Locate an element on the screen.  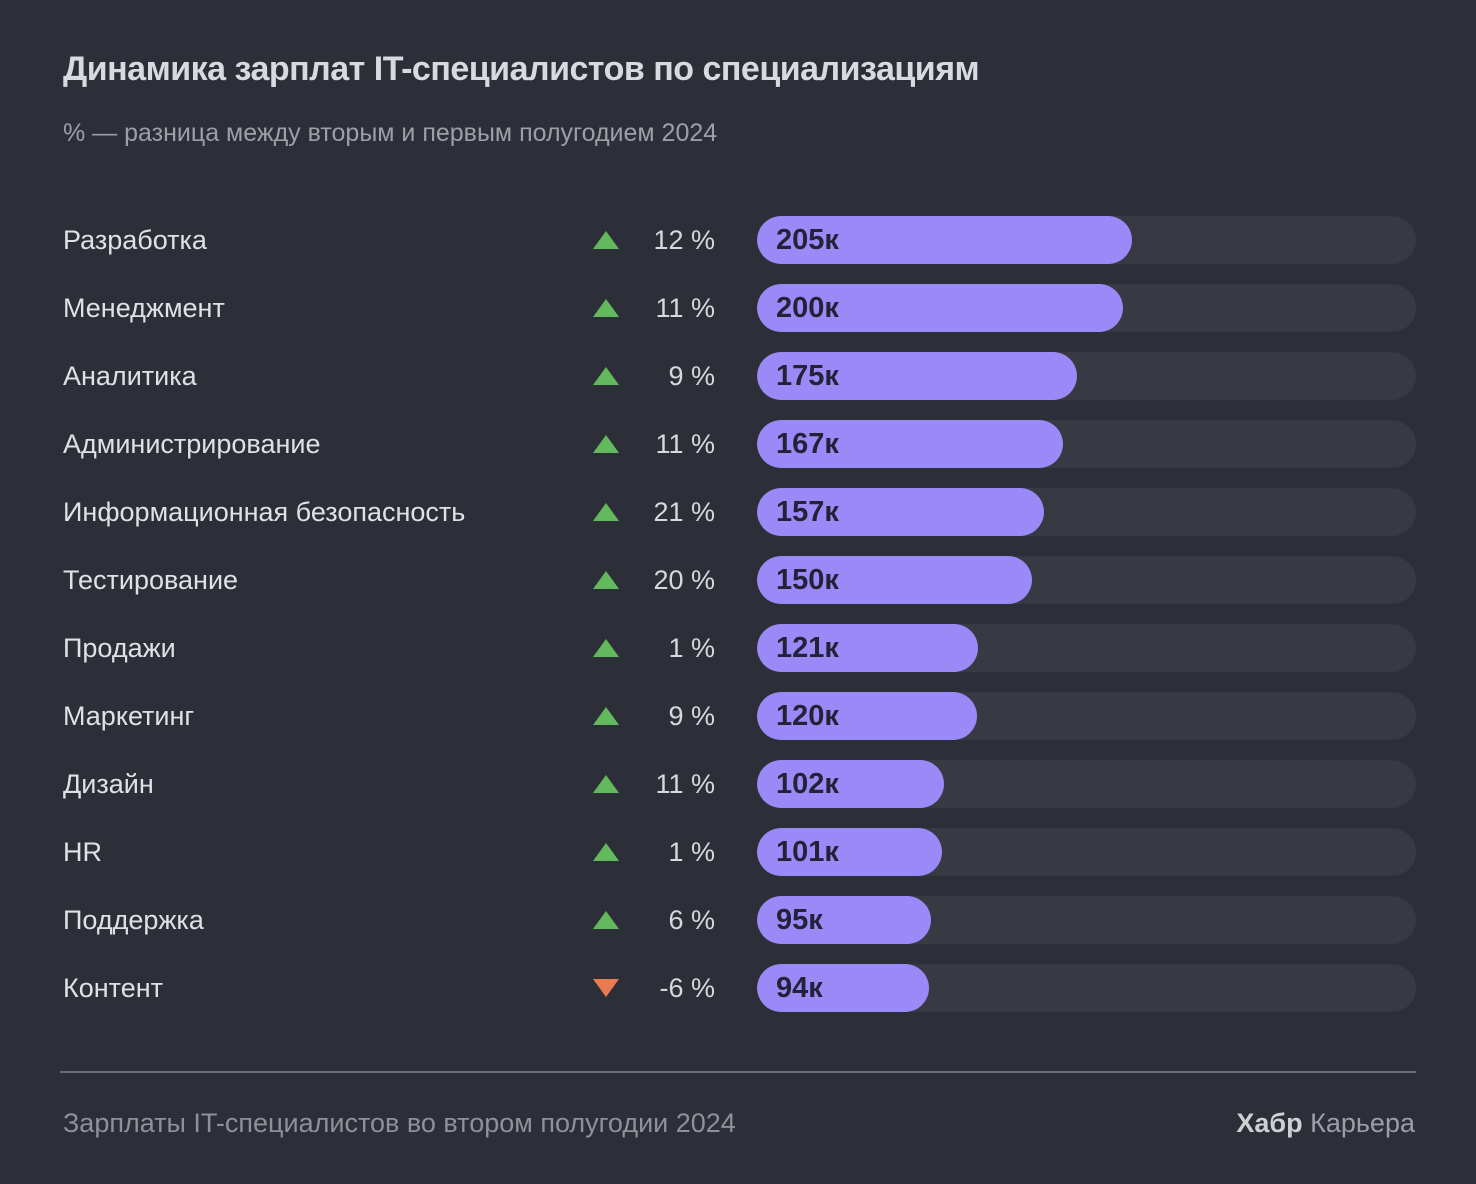
change-percent: 20 % is located at coordinates (684, 579).